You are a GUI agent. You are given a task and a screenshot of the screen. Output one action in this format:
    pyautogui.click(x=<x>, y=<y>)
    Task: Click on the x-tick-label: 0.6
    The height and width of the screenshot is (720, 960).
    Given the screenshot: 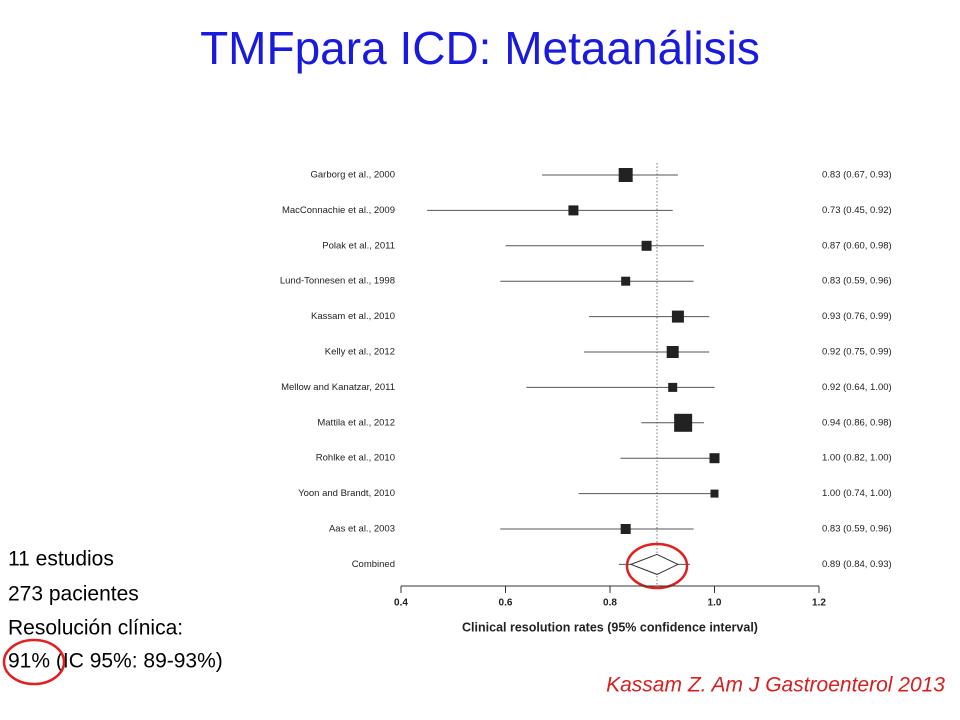 What is the action you would take?
    pyautogui.click(x=506, y=603)
    